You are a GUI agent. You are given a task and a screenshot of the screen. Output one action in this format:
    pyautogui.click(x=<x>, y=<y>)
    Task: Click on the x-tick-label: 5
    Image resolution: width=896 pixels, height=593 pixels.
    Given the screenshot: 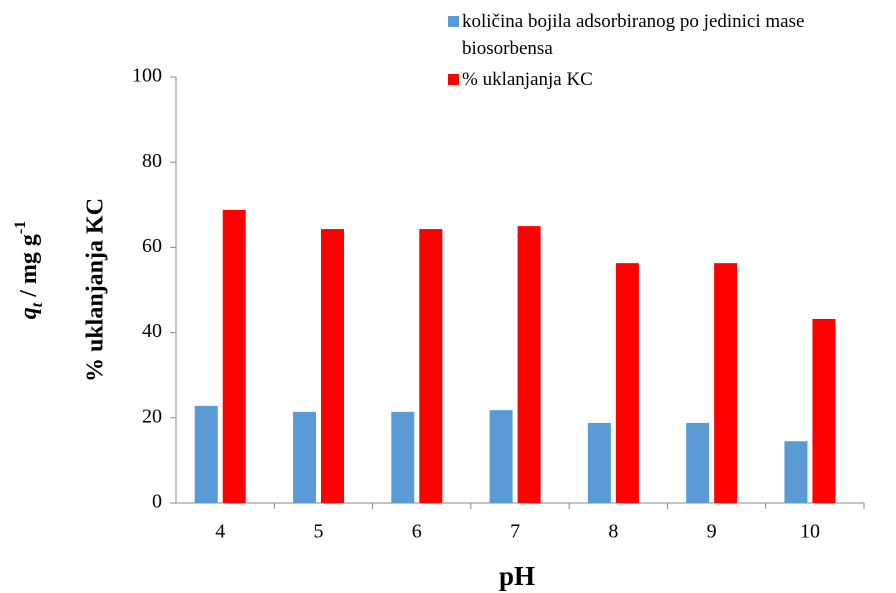 What is the action you would take?
    pyautogui.click(x=319, y=532)
    